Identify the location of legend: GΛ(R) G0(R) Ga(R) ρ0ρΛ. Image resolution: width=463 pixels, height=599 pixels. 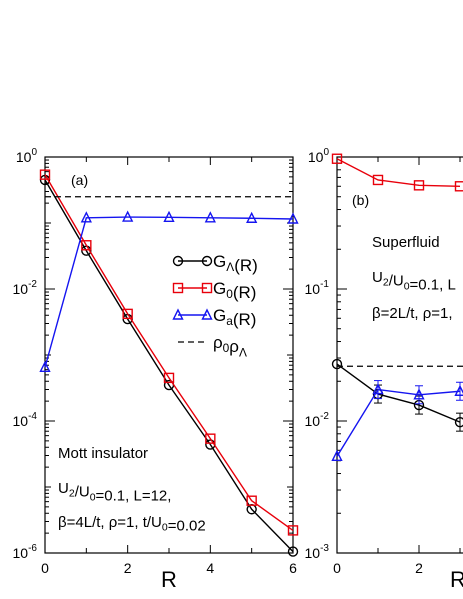
(222, 300).